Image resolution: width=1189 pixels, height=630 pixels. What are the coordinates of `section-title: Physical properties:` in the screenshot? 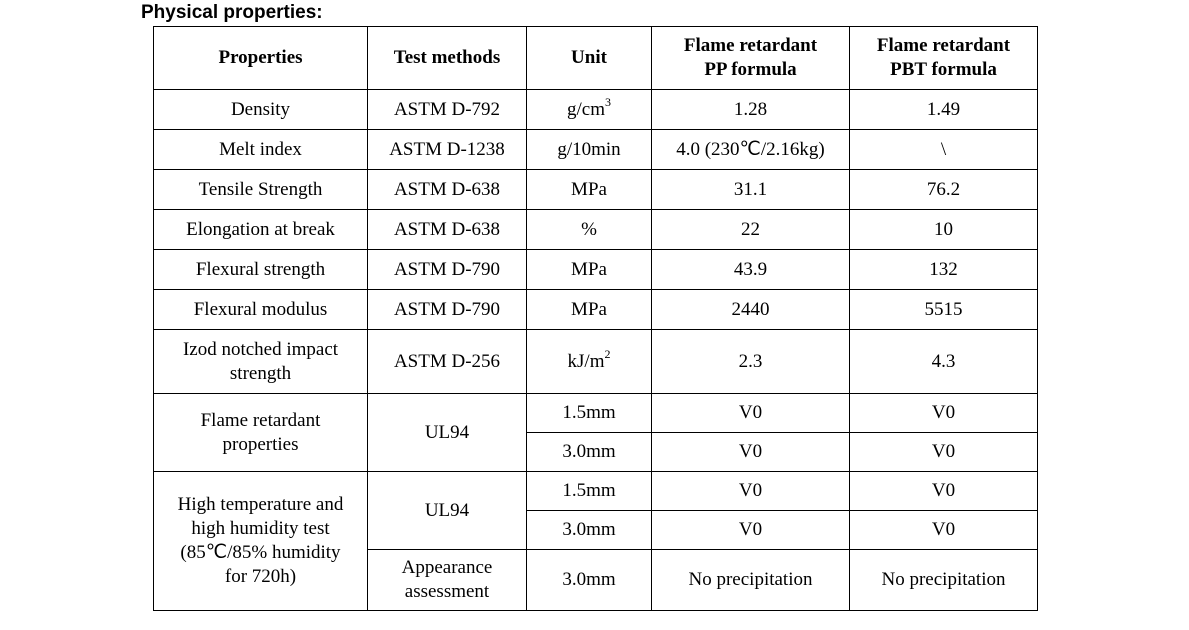 It's located at (232, 12).